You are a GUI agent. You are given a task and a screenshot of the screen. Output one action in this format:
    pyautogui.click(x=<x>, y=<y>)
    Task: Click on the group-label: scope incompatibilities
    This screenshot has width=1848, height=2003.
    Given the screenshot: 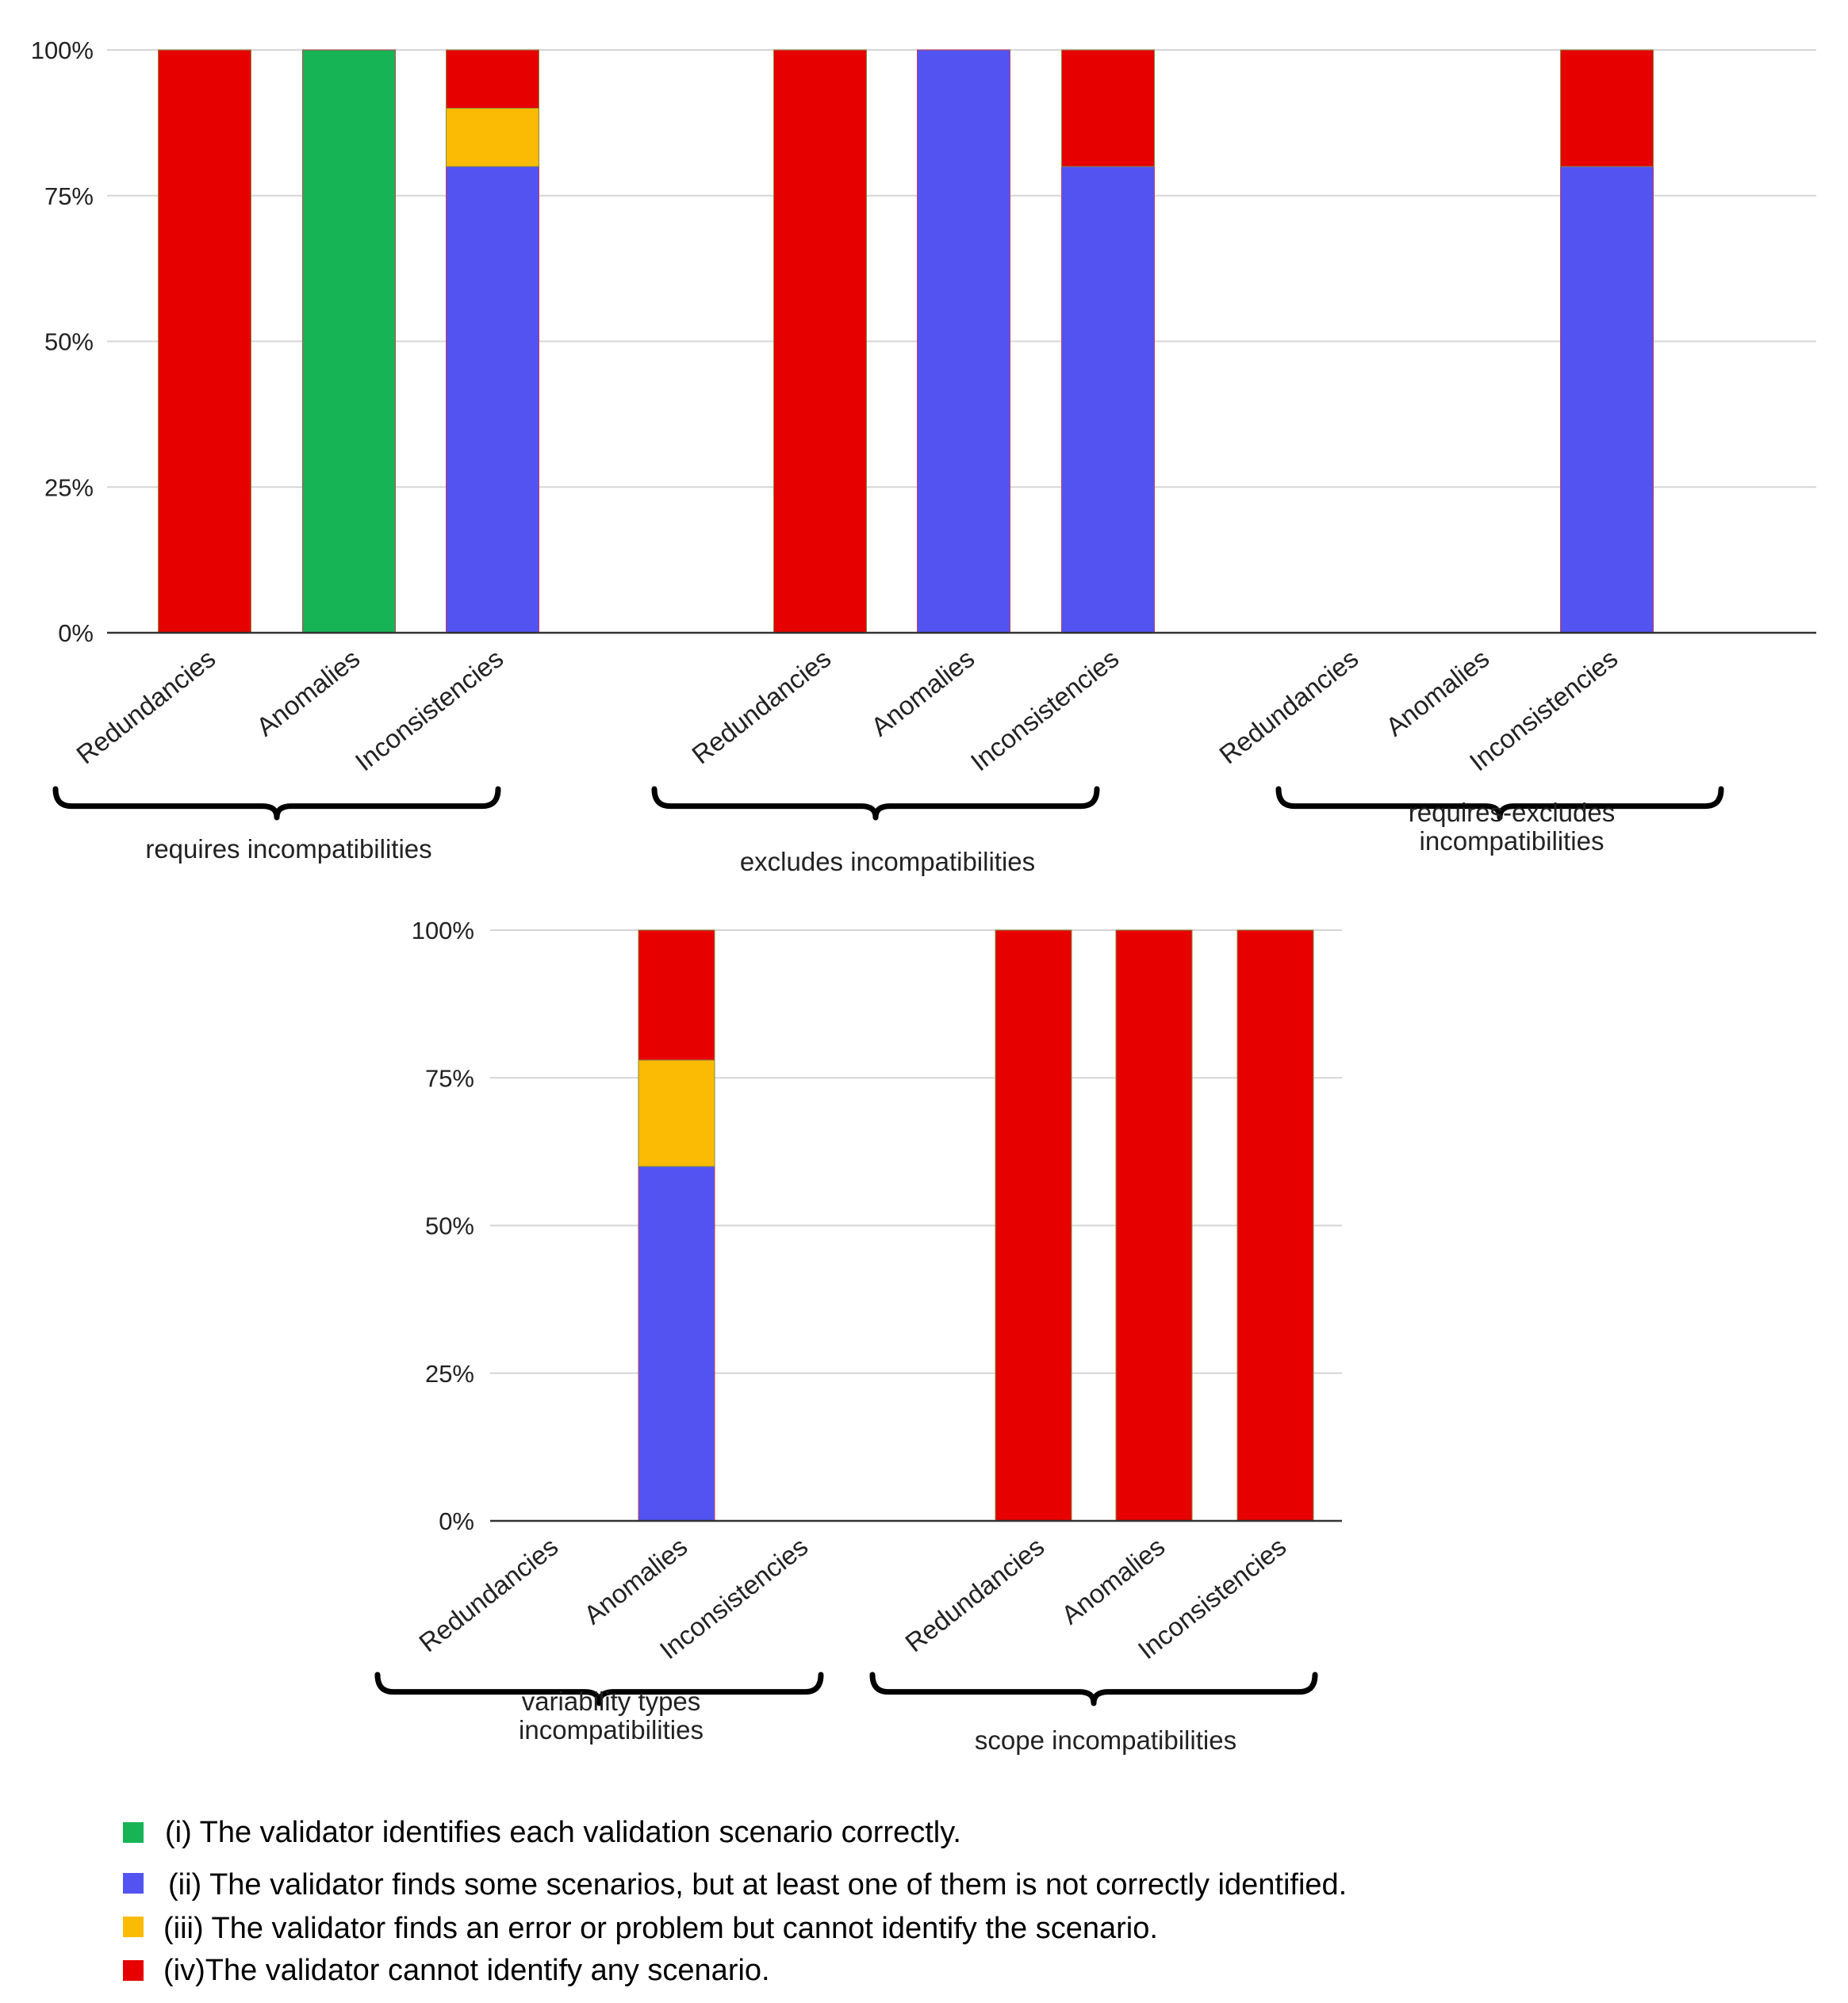 What is the action you would take?
    pyautogui.click(x=1105, y=1740)
    